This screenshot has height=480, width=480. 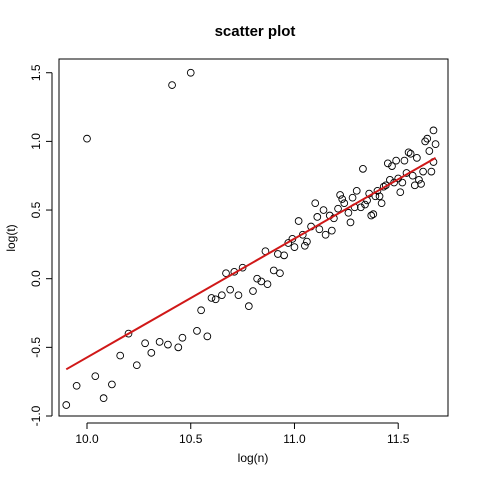 I want to click on chart-title: scatter plot, so click(x=255, y=31).